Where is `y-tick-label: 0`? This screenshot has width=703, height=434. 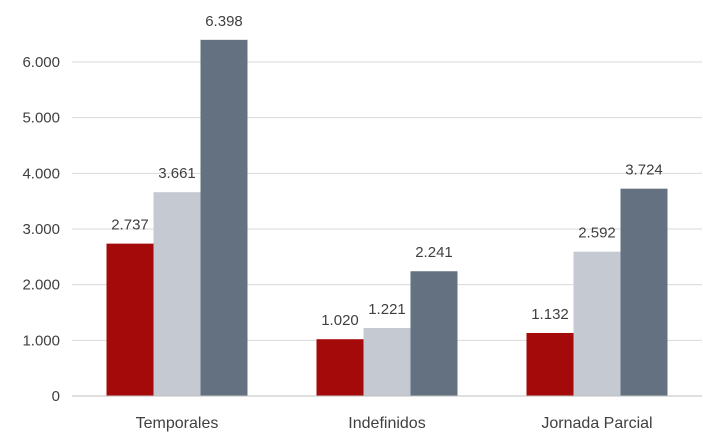
y-tick-label: 0 is located at coordinates (56, 396).